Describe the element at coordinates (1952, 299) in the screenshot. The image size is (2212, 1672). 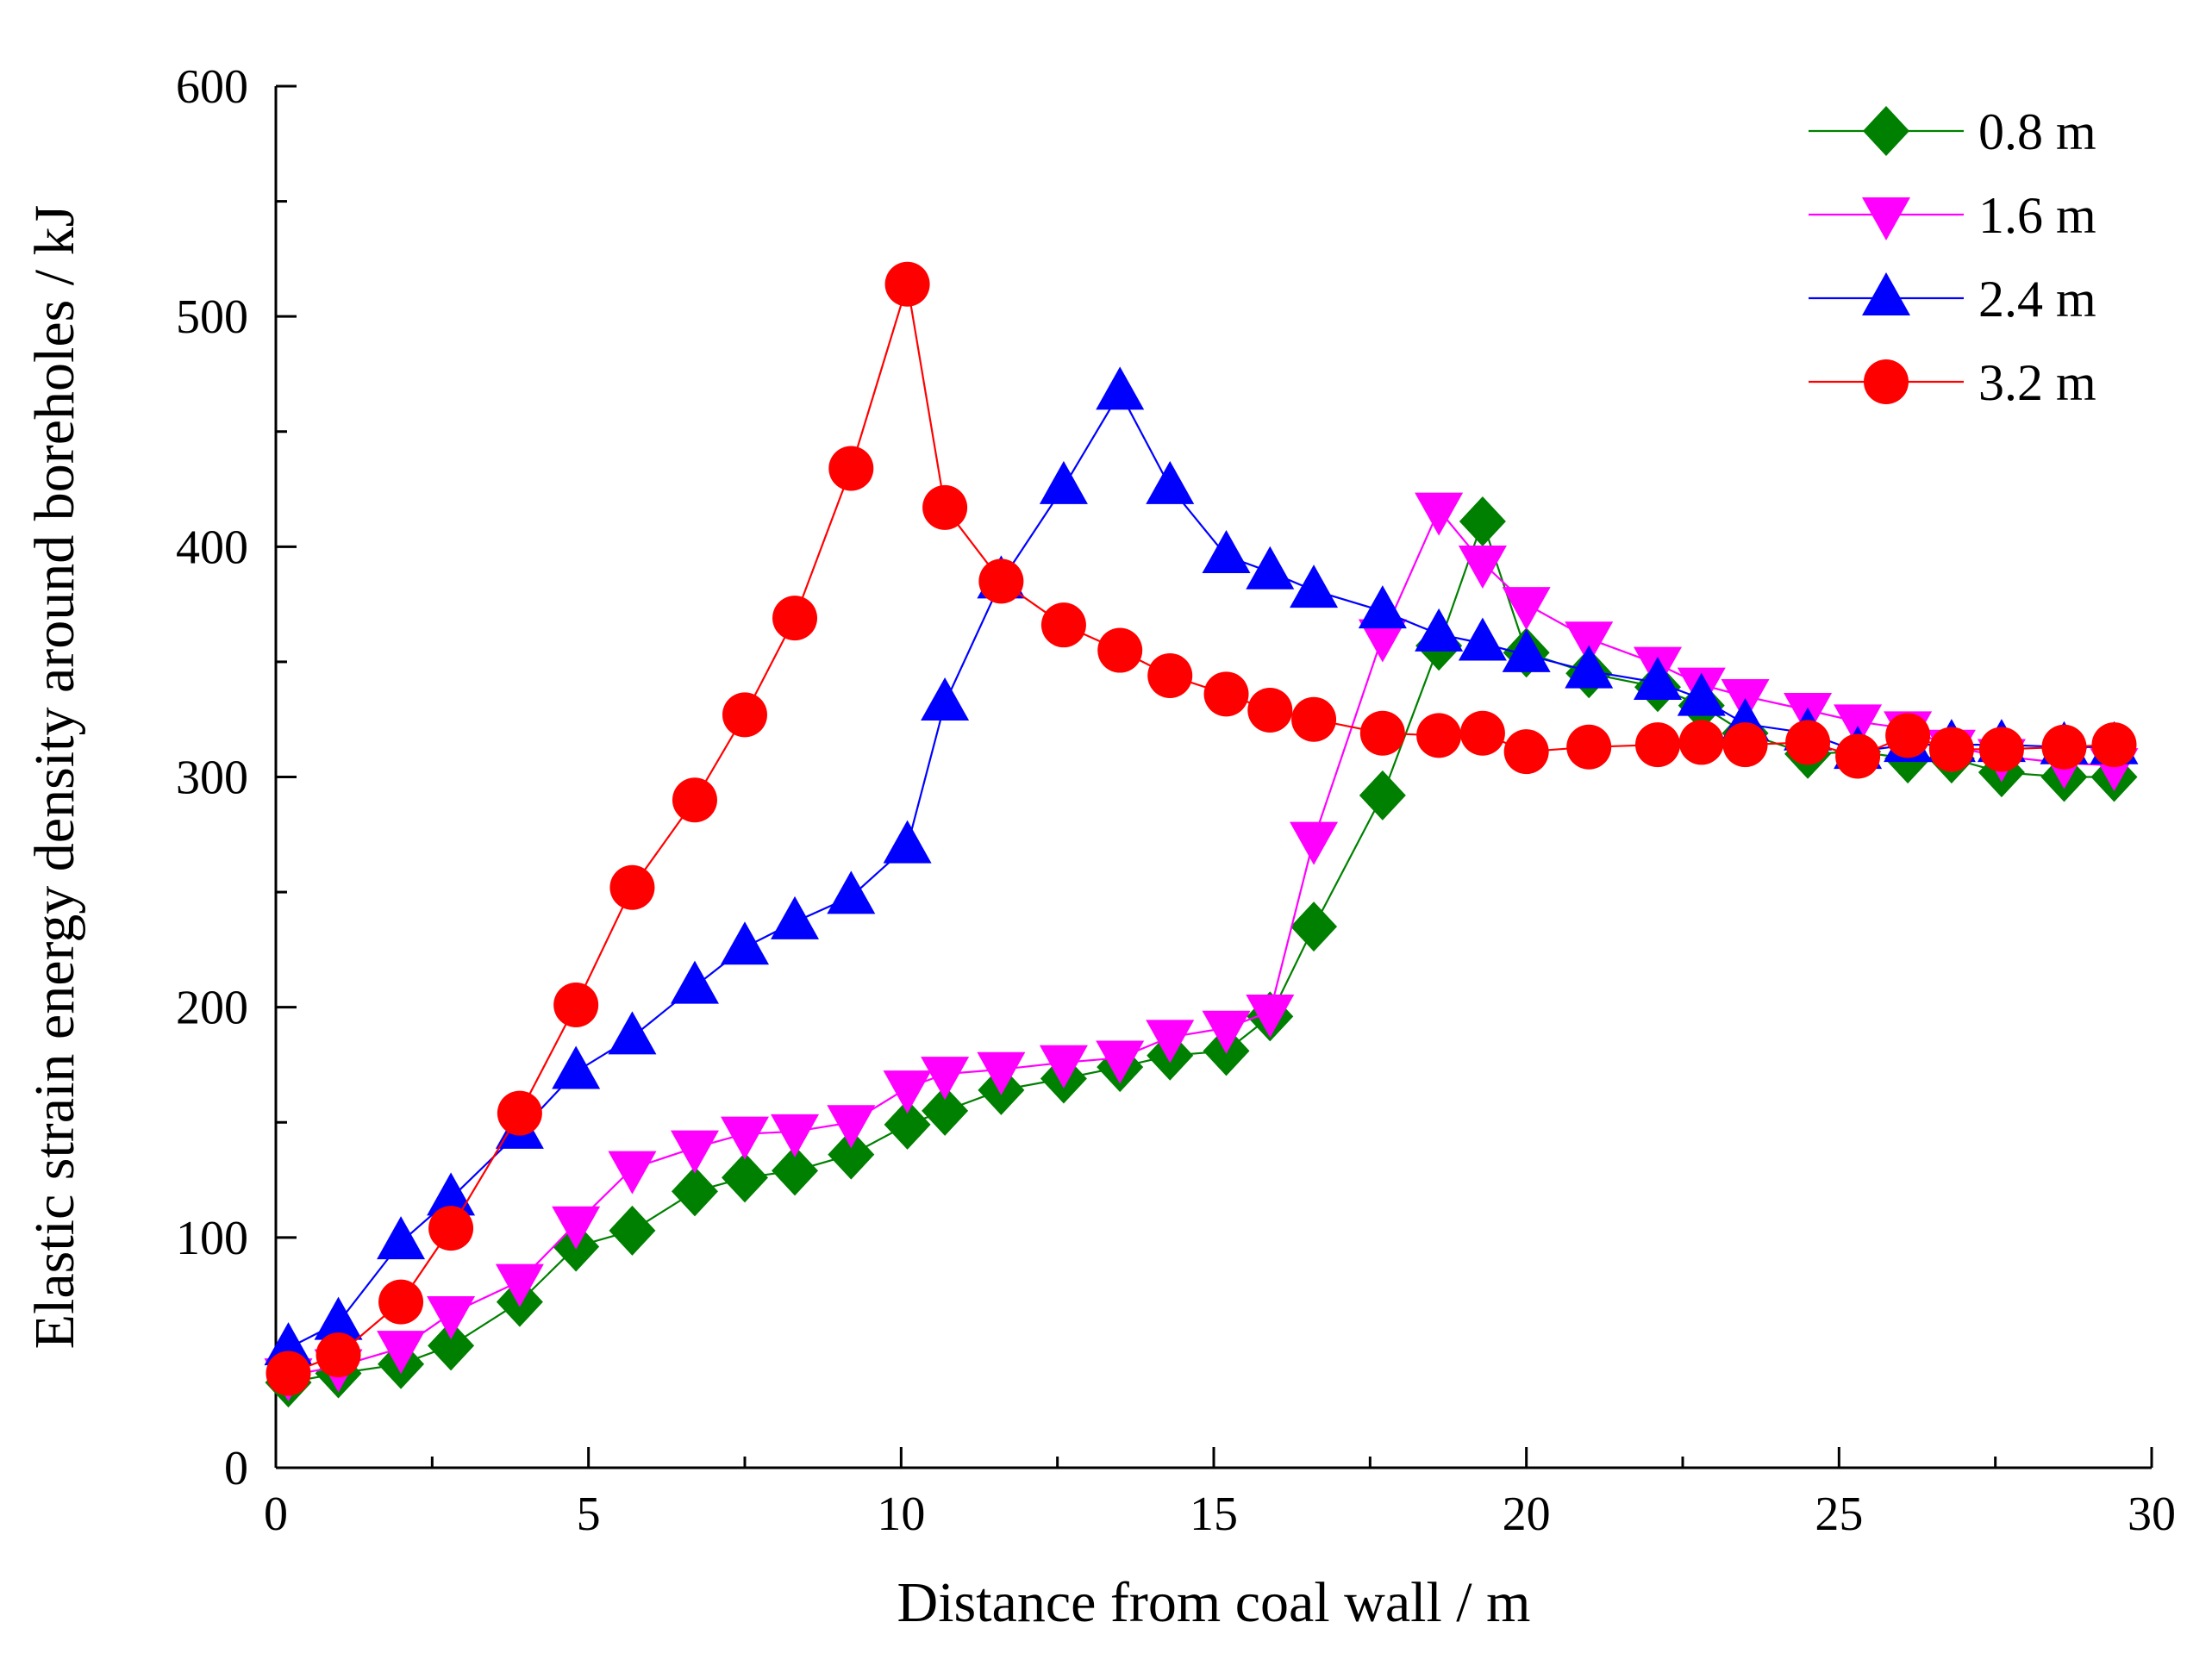
I see `legend-item: 2.4 m` at that location.